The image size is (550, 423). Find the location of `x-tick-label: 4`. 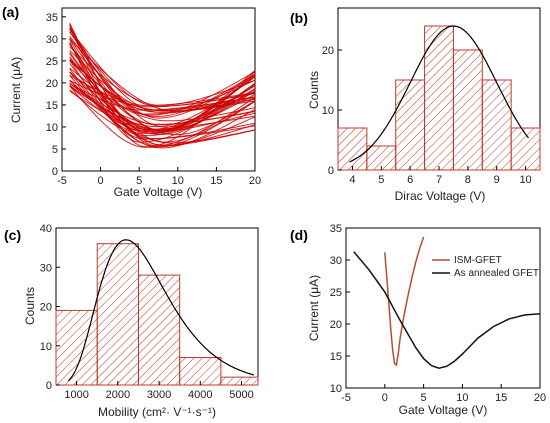

x-tick-label: 4 is located at coordinates (352, 180).